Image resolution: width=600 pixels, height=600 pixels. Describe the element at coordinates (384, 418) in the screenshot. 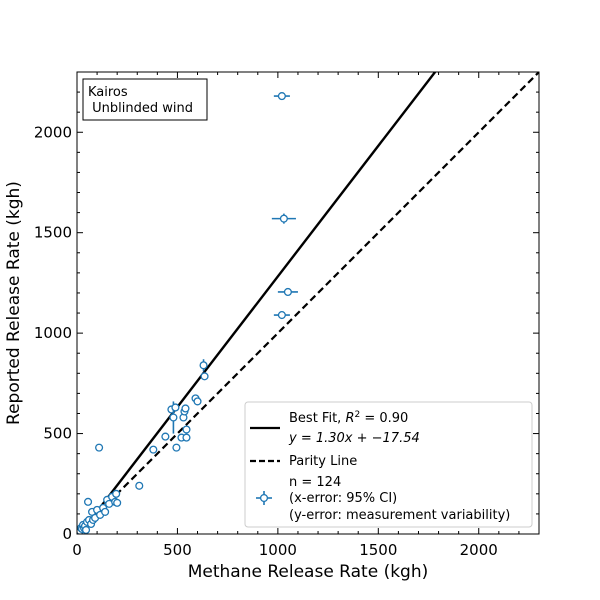

I see `legend-fit-suffix: = 0.90` at that location.